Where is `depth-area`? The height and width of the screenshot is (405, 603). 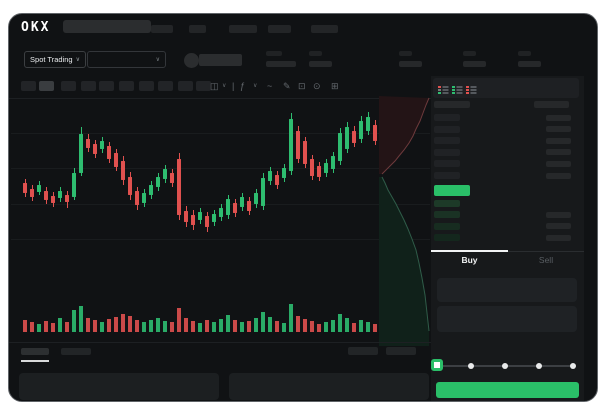 depth-area is located at coordinates (405, 136).